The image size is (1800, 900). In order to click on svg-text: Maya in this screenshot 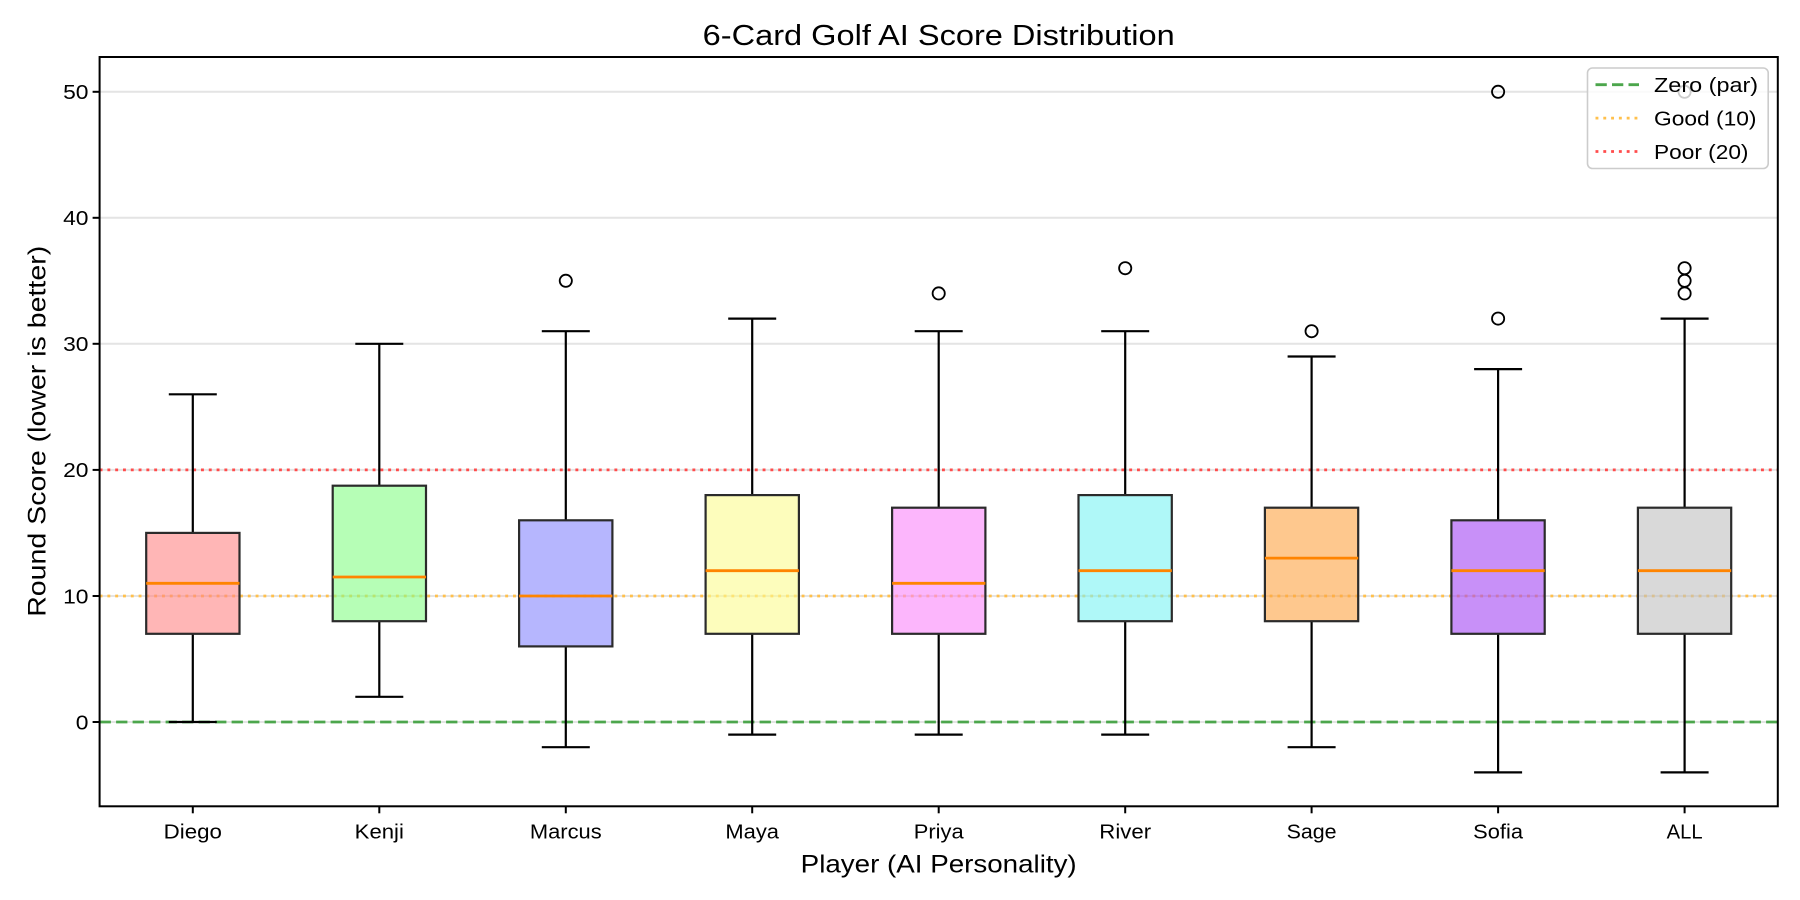, I will do `click(752, 832)`.